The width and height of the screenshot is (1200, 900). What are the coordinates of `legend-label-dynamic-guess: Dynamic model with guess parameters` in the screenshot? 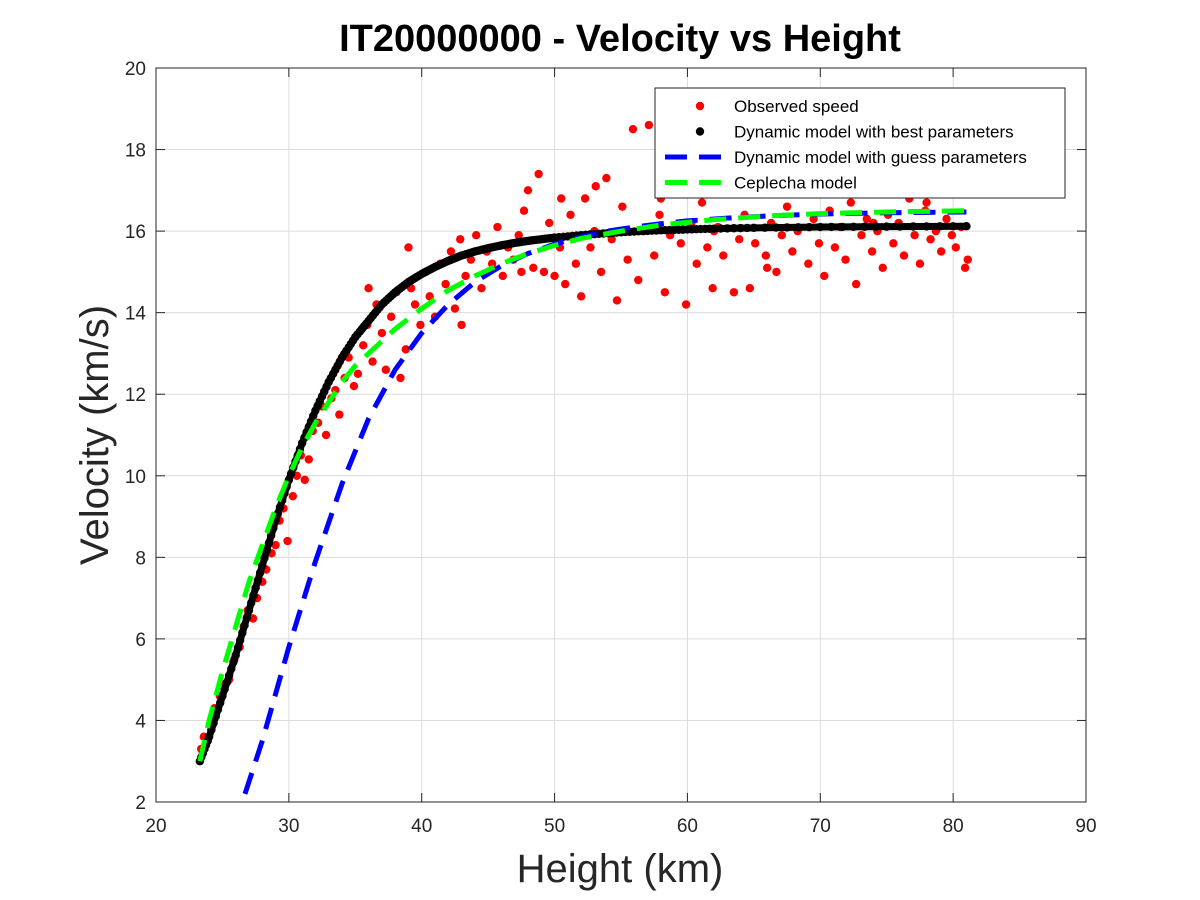 It's located at (880, 157).